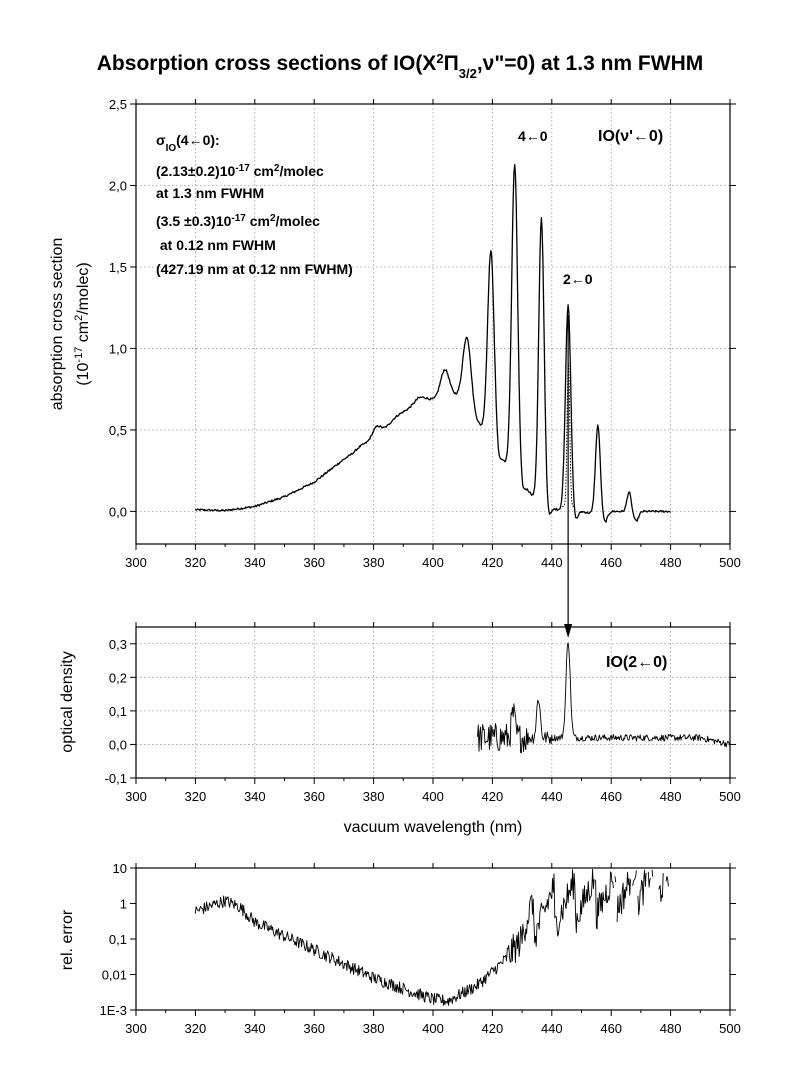 This screenshot has width=800, height=1090. I want to click on fwhm-label-1: at 1.3 nm FWHM, so click(210, 193).